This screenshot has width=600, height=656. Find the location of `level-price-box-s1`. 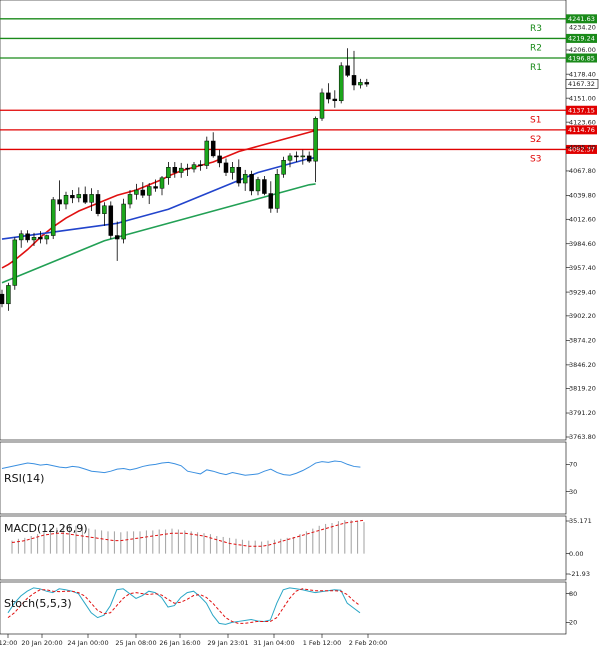

level-price-box-s1 is located at coordinates (581, 110).